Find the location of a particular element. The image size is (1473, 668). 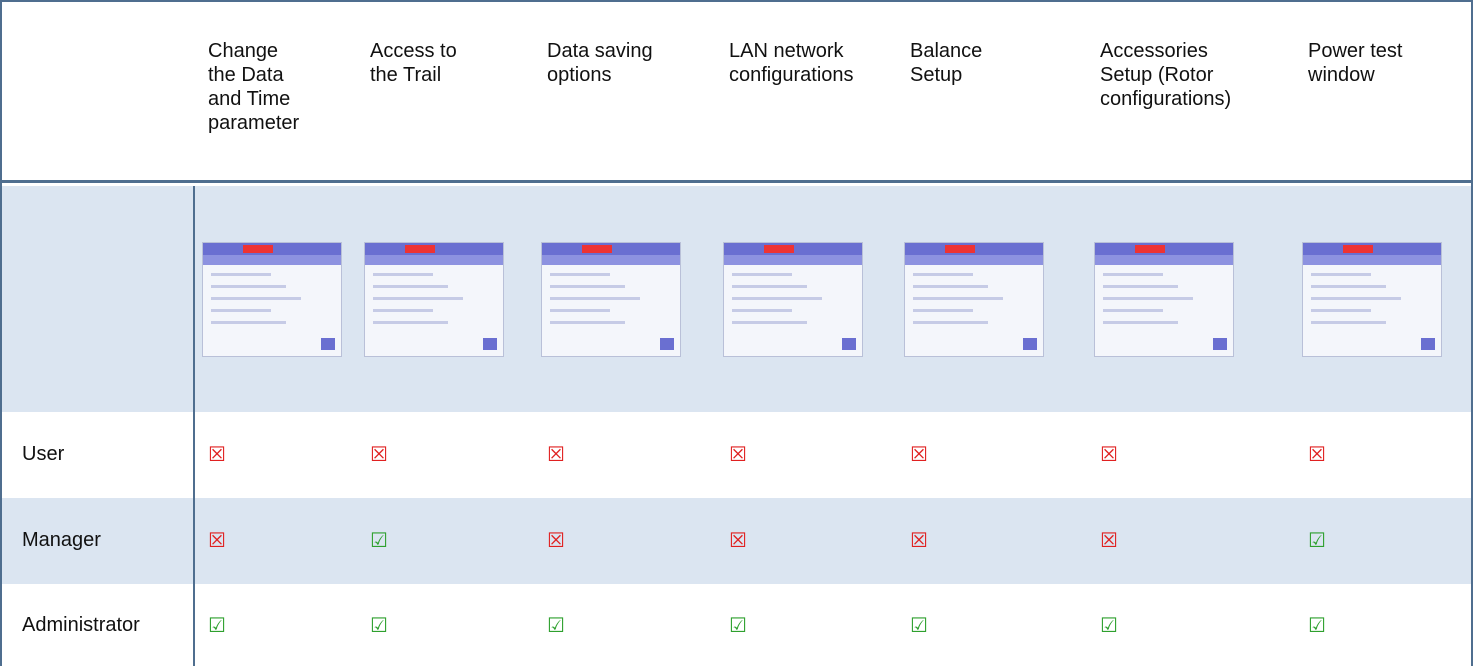

header-line: Accessories is located at coordinates (1154, 51).